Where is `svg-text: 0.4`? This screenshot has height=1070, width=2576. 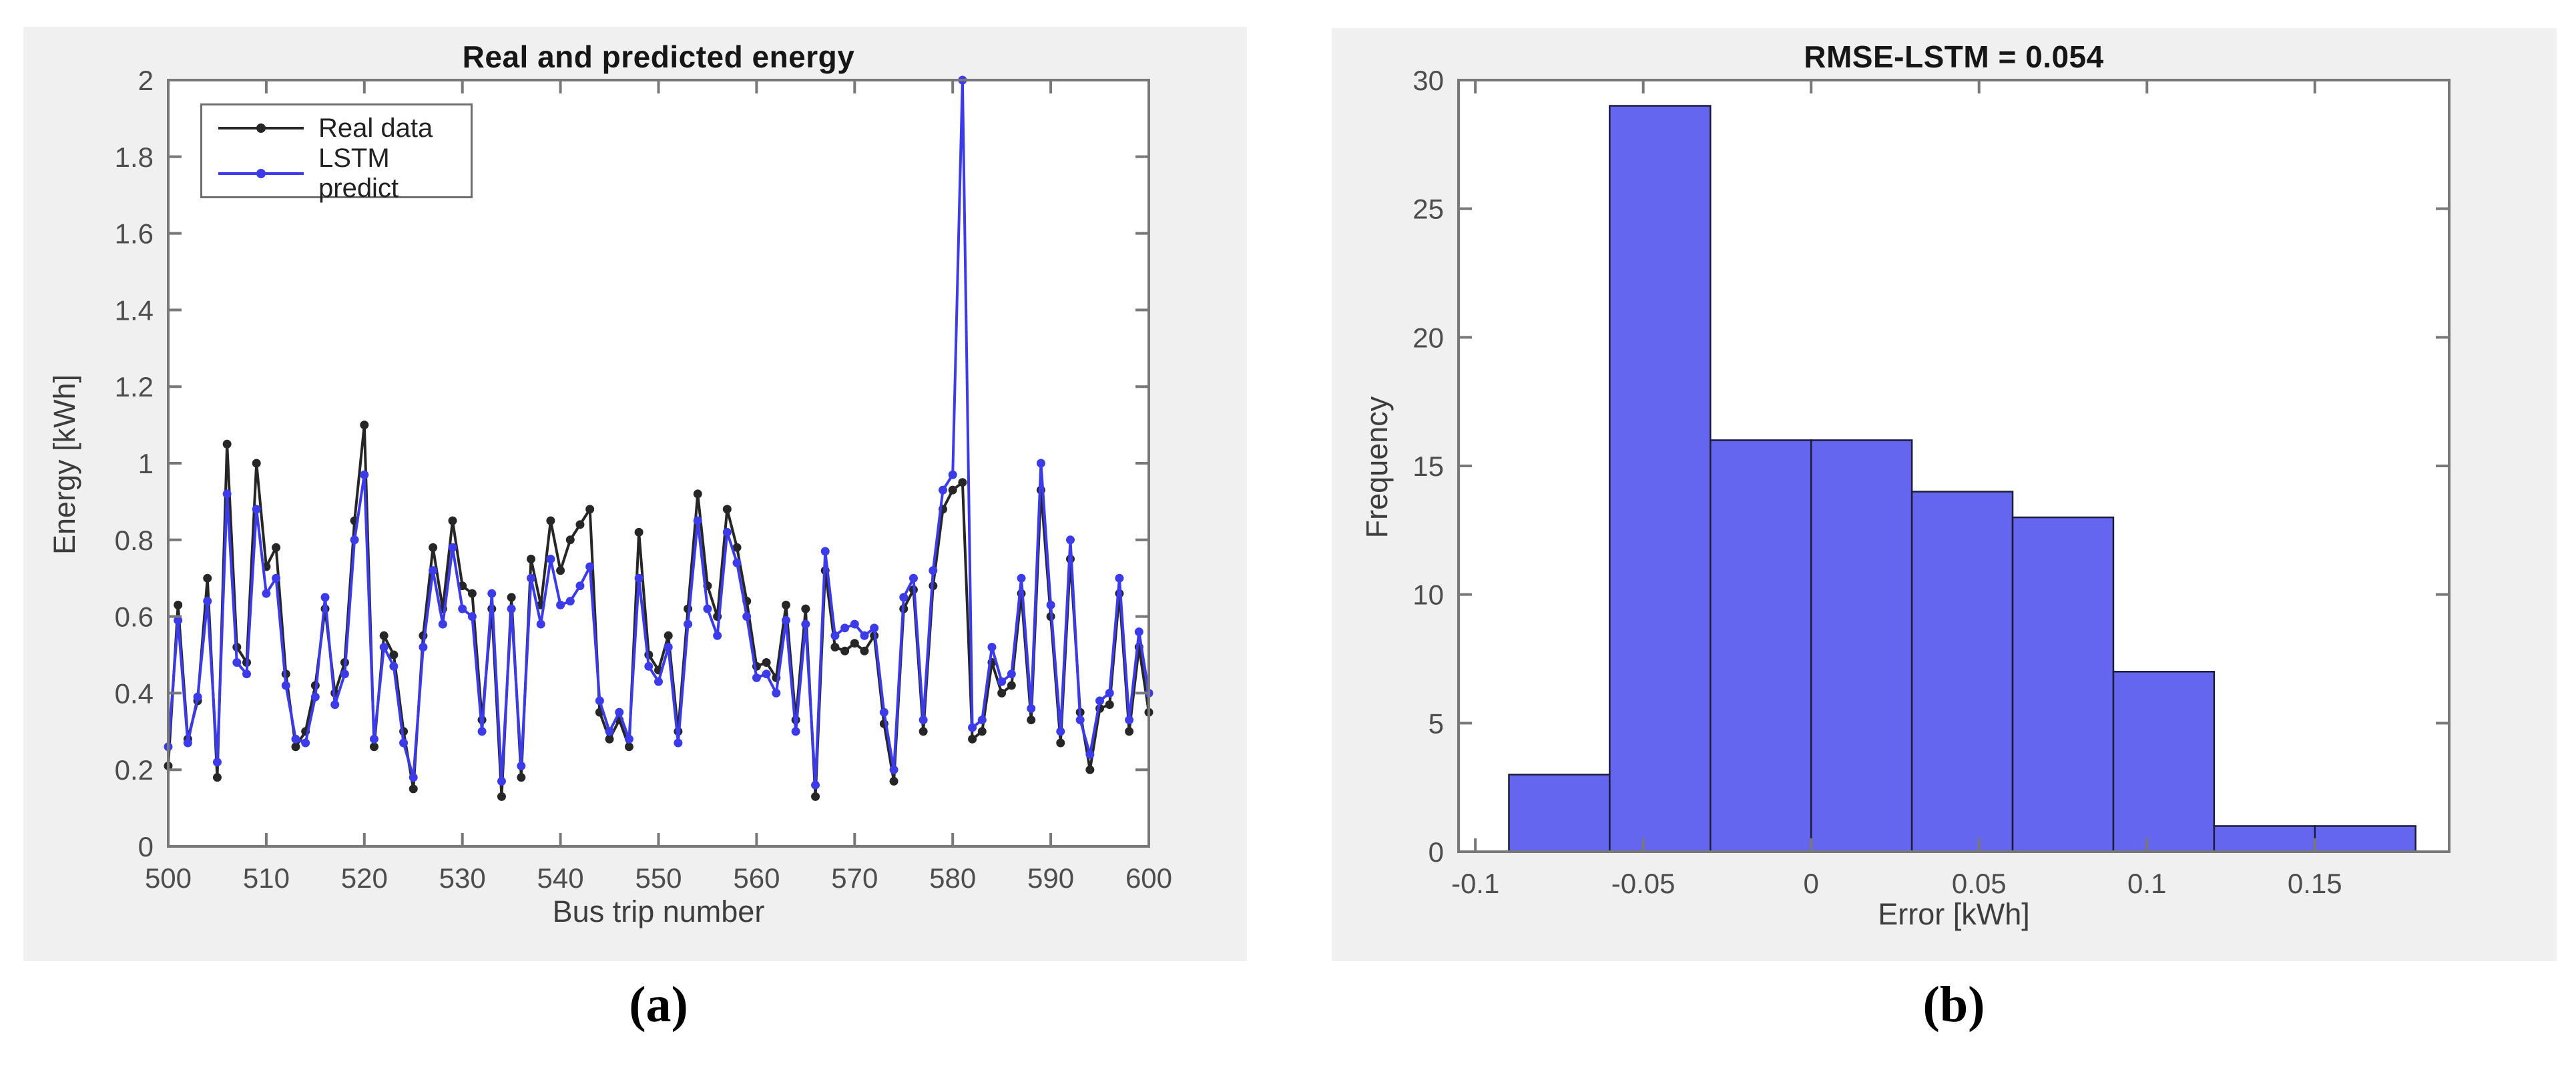 svg-text: 0.4 is located at coordinates (134, 693).